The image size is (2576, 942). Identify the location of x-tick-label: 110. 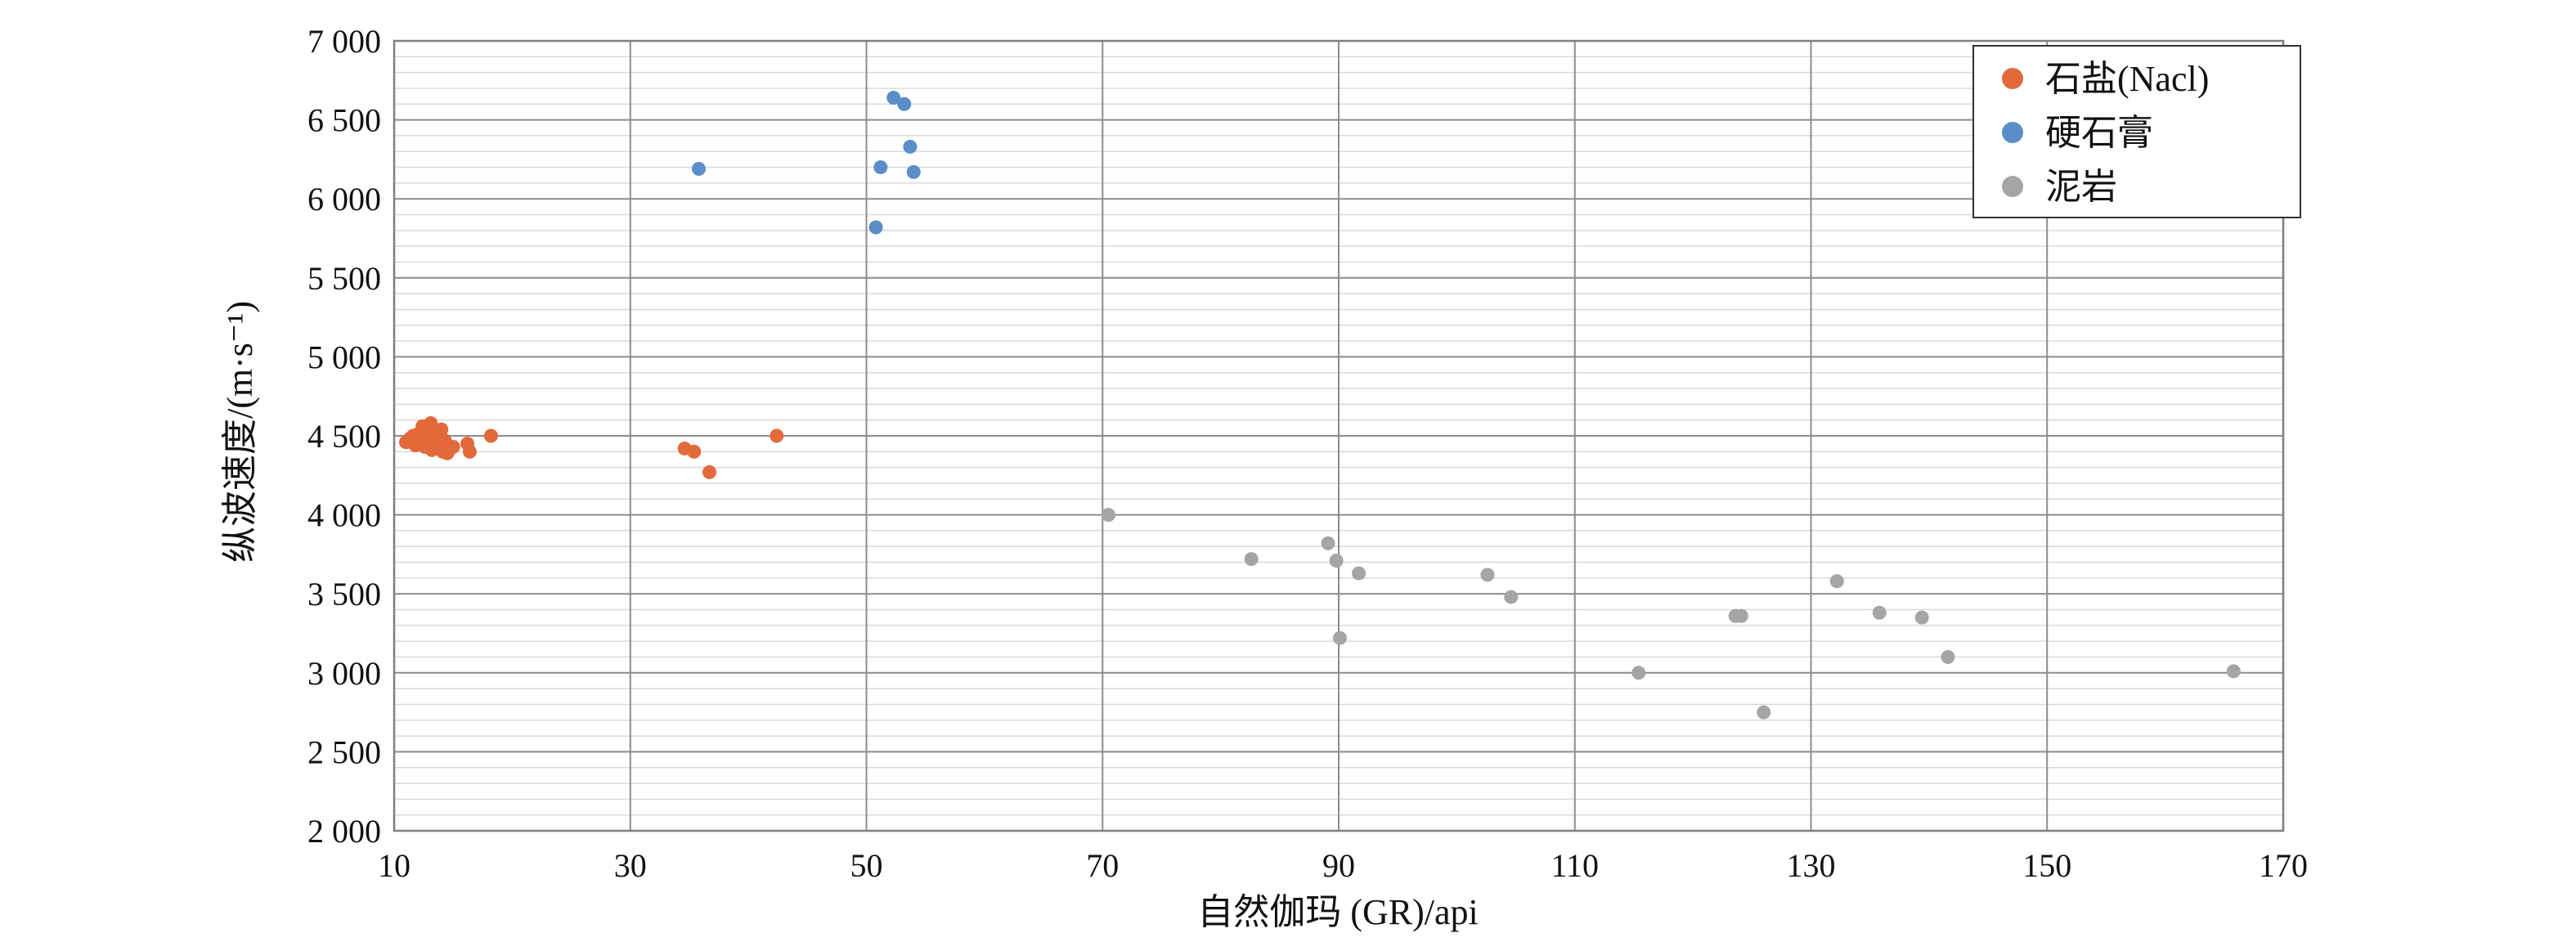
(1575, 865).